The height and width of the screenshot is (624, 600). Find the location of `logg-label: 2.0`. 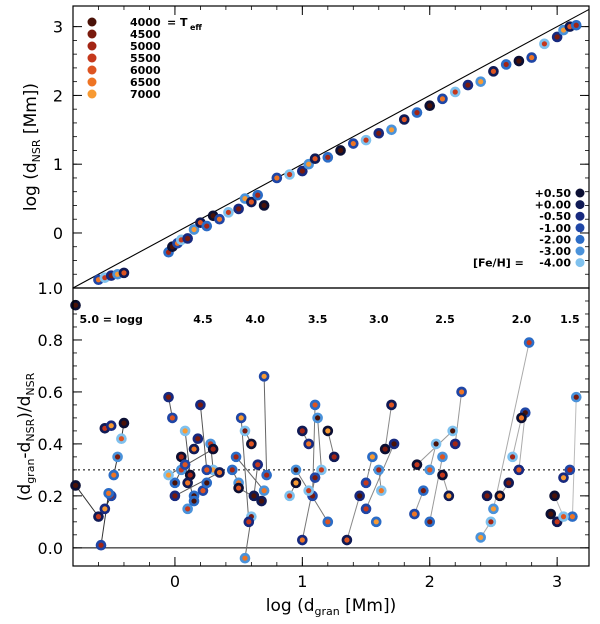

logg-label: 2.0 is located at coordinates (522, 319).